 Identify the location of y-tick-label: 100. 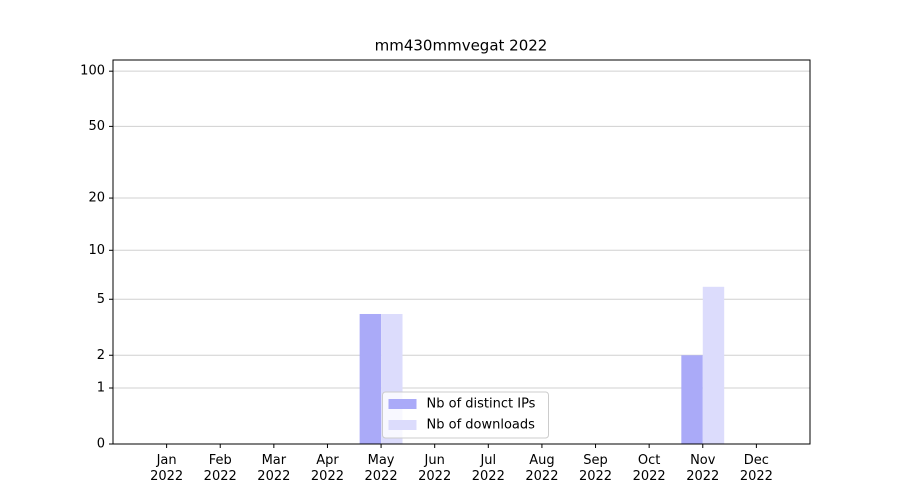
(92, 71).